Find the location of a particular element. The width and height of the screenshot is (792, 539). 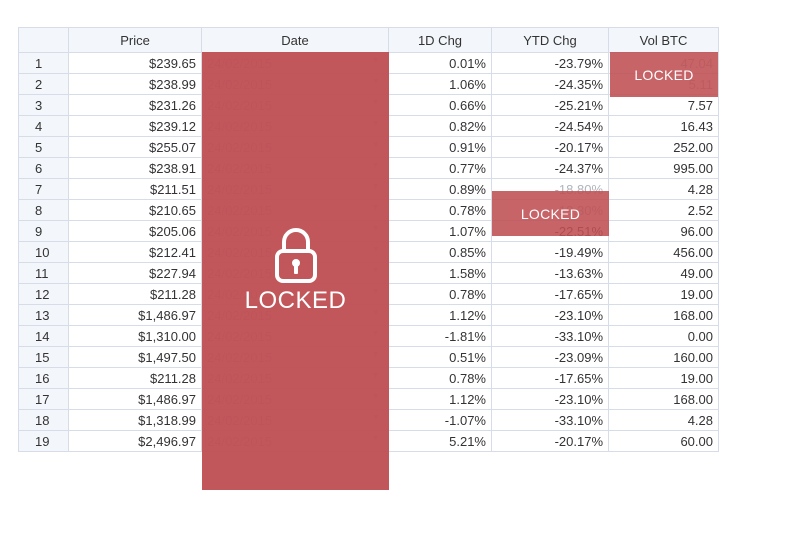

vol-btc-cell: 16.43 is located at coordinates (663, 126).